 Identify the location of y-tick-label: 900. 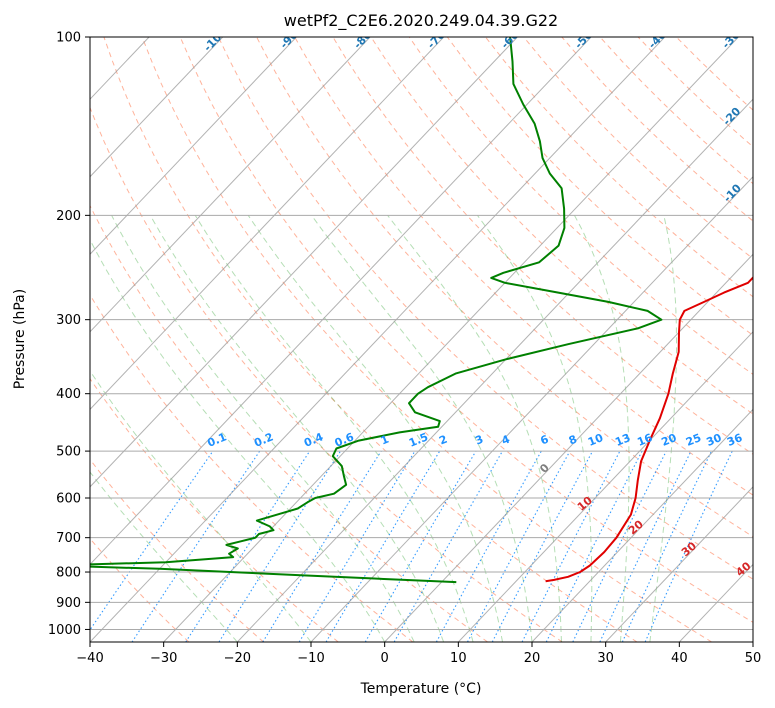
(68, 603).